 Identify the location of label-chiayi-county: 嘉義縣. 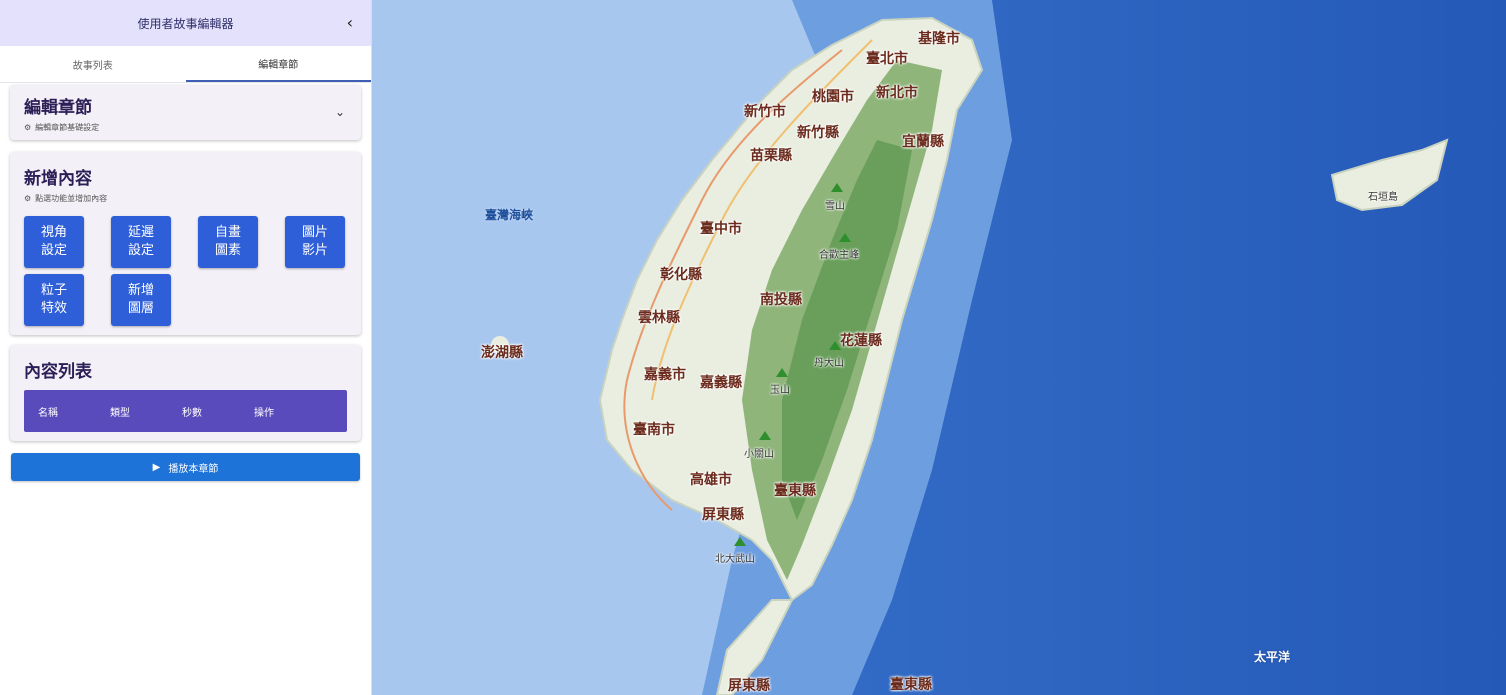
(721, 383).